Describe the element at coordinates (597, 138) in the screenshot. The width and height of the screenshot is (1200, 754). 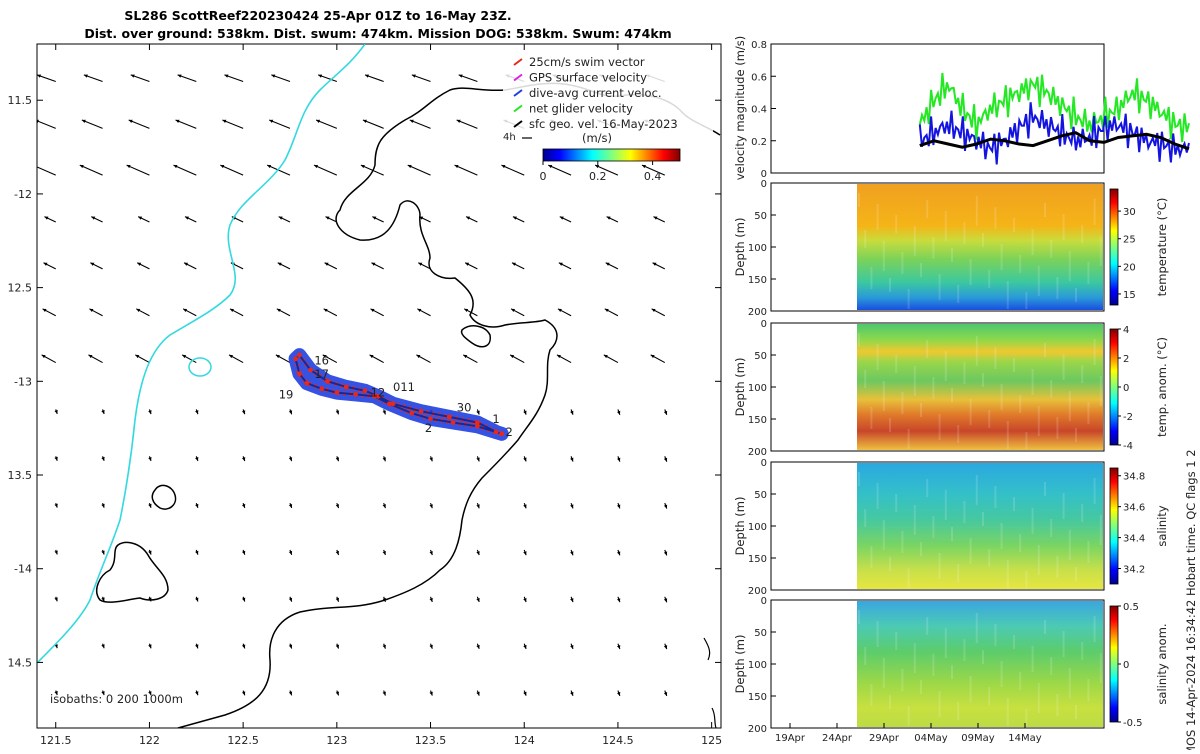
I see `colorbar-units: (m/s)` at that location.